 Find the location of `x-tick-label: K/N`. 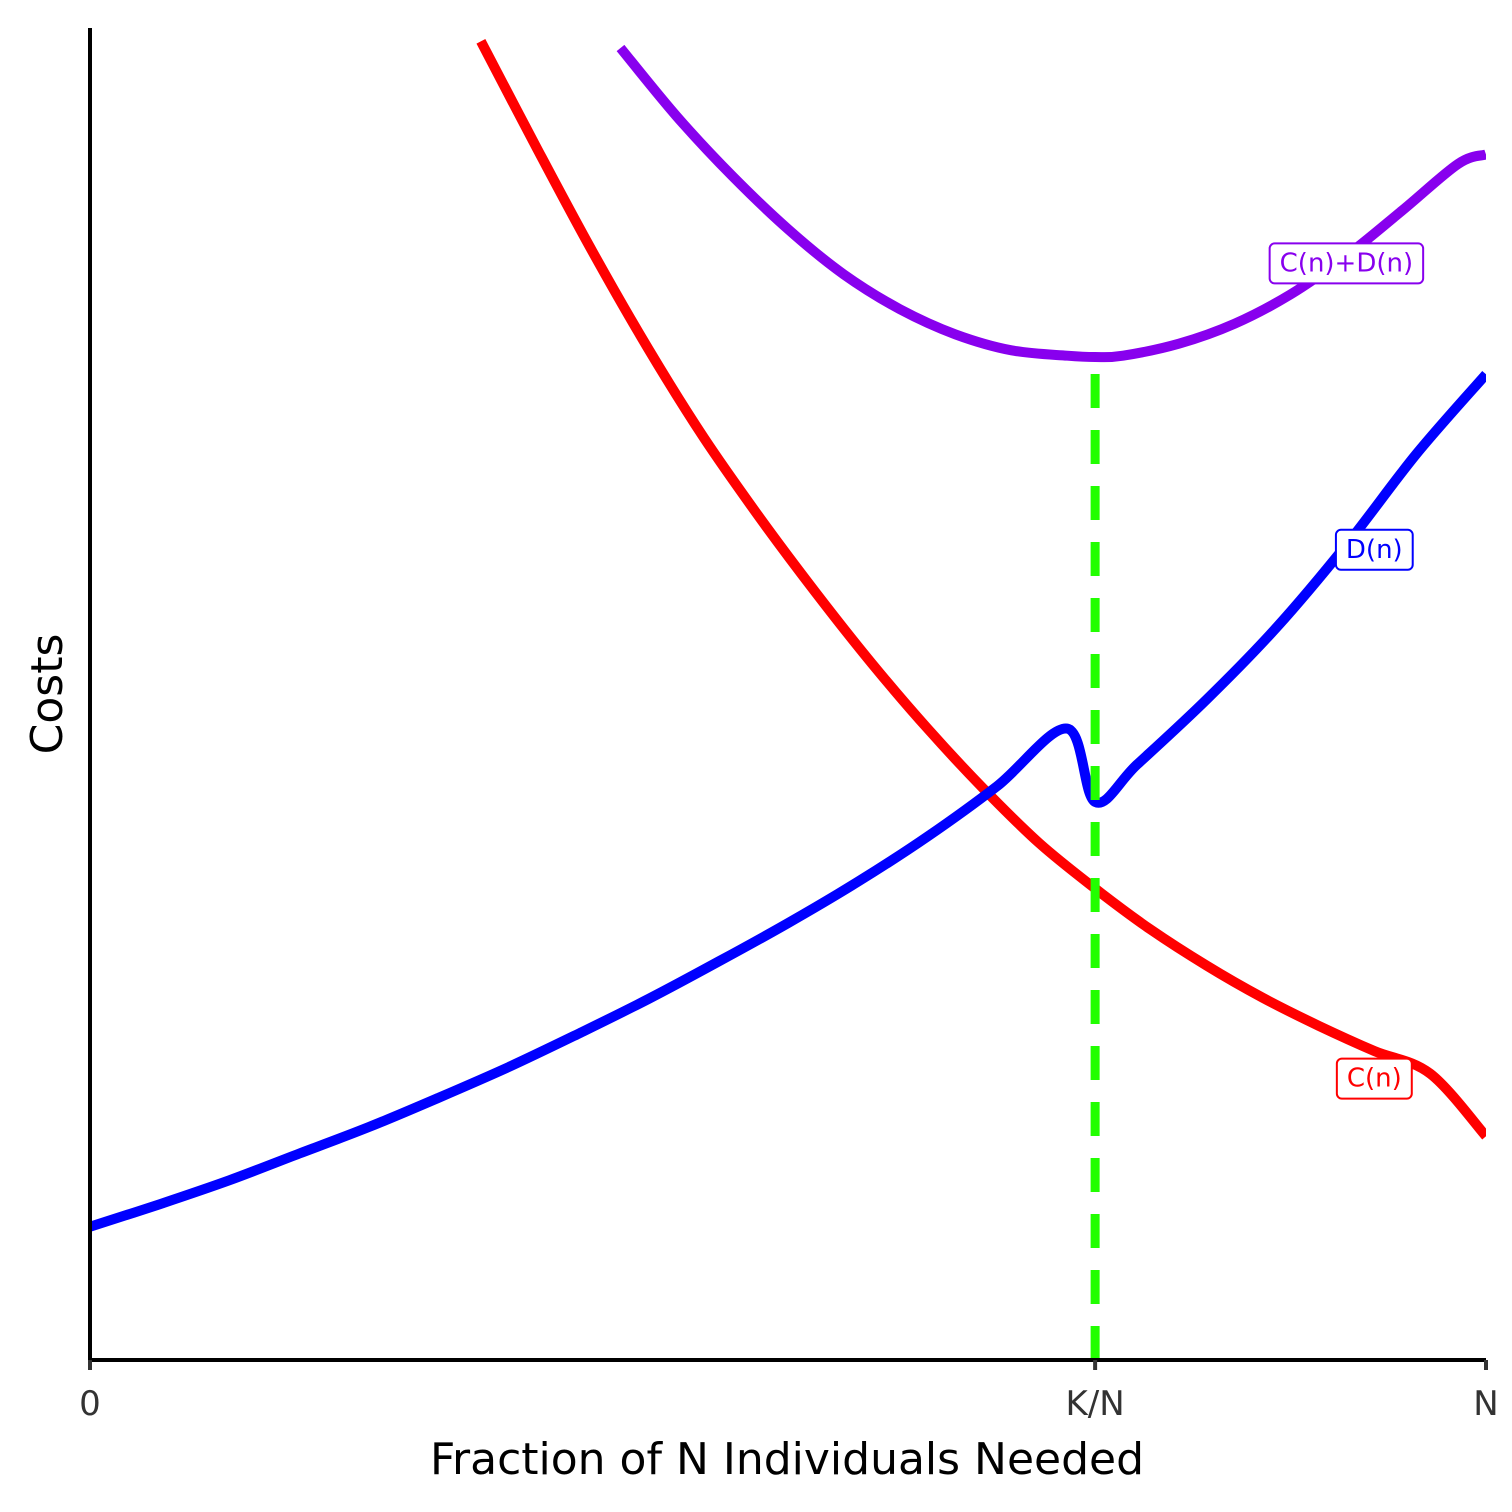

x-tick-label: K/N is located at coordinates (1095, 1404).